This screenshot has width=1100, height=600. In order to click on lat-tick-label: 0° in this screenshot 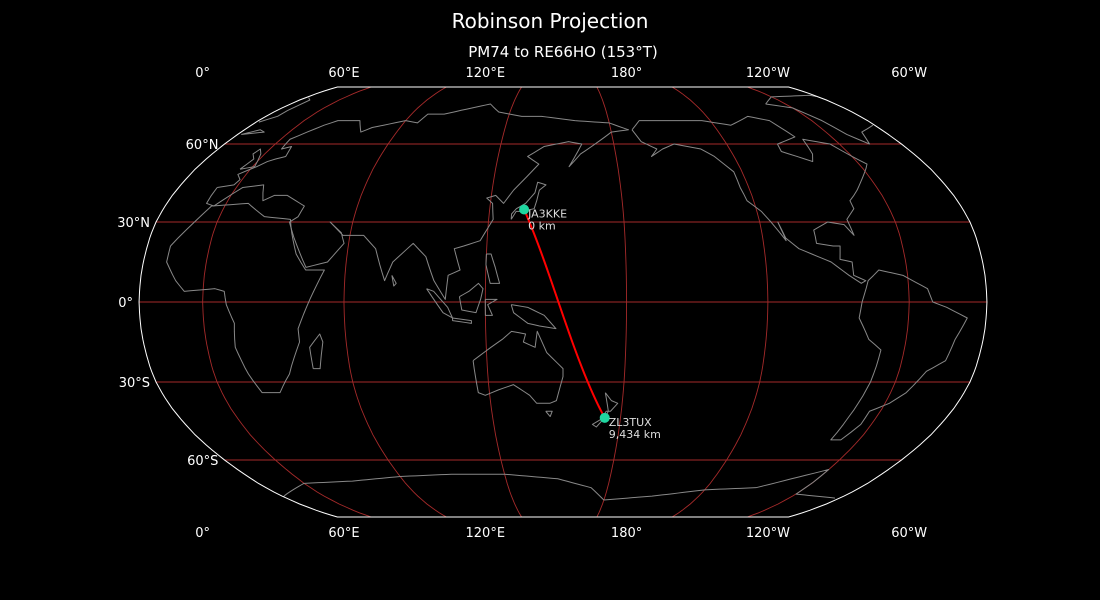, I will do `click(125, 303)`.